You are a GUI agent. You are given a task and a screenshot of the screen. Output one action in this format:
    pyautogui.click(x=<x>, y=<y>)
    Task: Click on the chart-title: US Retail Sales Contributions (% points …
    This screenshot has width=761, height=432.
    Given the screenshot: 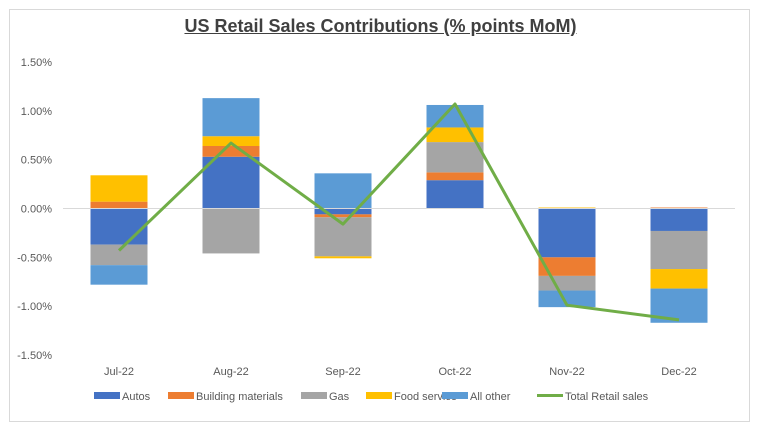 What is the action you would take?
    pyautogui.click(x=380, y=26)
    